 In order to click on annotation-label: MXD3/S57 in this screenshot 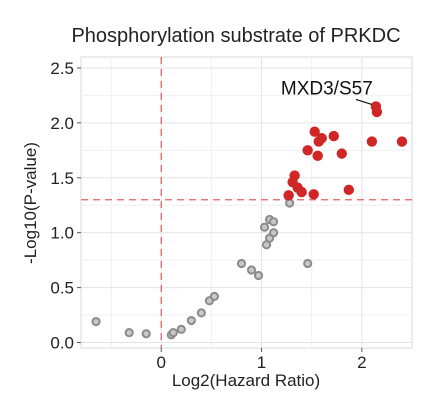, I will do `click(327, 88)`.